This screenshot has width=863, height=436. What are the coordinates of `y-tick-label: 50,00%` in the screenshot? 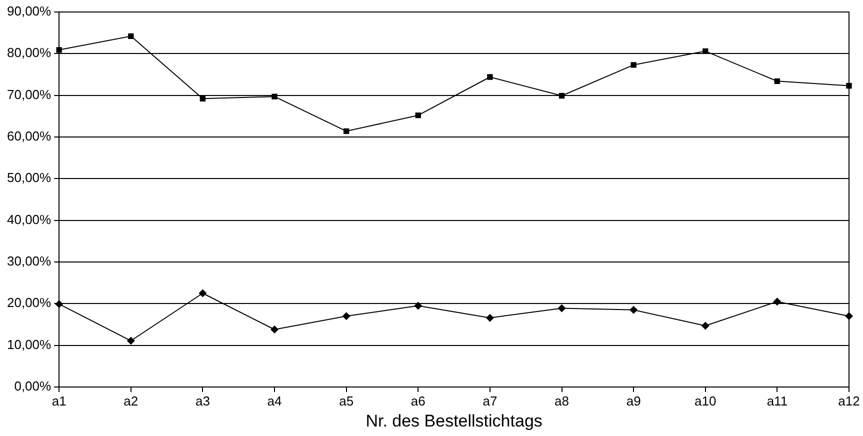 It's located at (29, 178).